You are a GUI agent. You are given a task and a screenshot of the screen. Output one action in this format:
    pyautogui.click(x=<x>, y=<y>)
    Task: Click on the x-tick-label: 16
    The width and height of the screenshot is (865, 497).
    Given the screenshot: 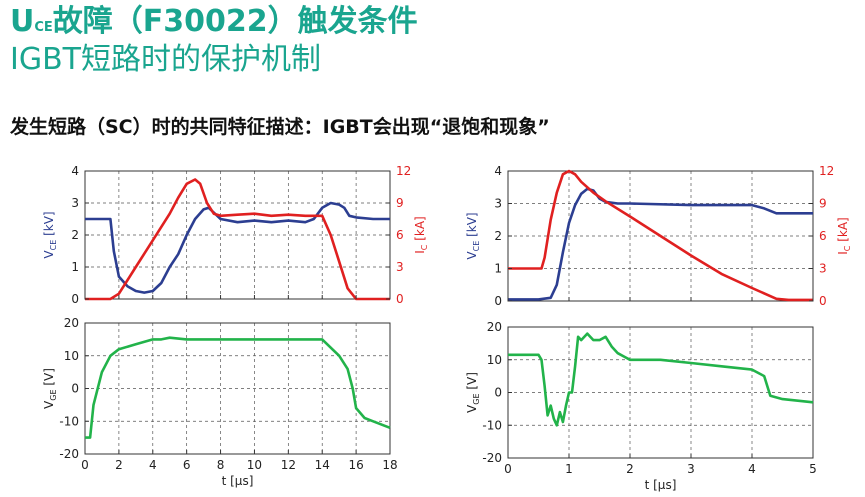 What is the action you would take?
    pyautogui.click(x=355, y=465)
    